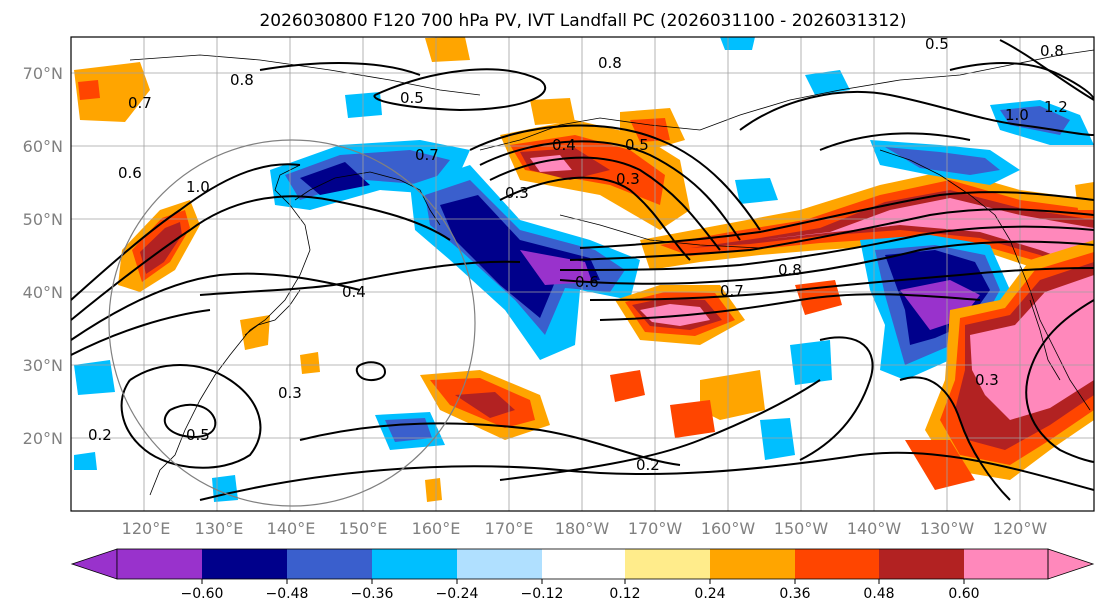  What do you see at coordinates (43, 146) in the screenshot?
I see `lat-label: 60°N` at bounding box center [43, 146].